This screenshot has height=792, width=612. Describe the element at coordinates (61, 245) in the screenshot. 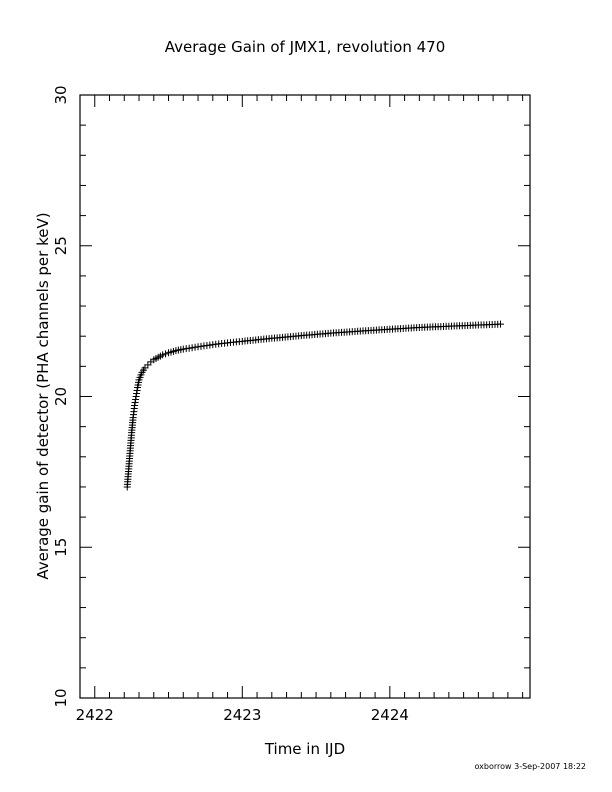

I see `y-tick-label: 25` at that location.